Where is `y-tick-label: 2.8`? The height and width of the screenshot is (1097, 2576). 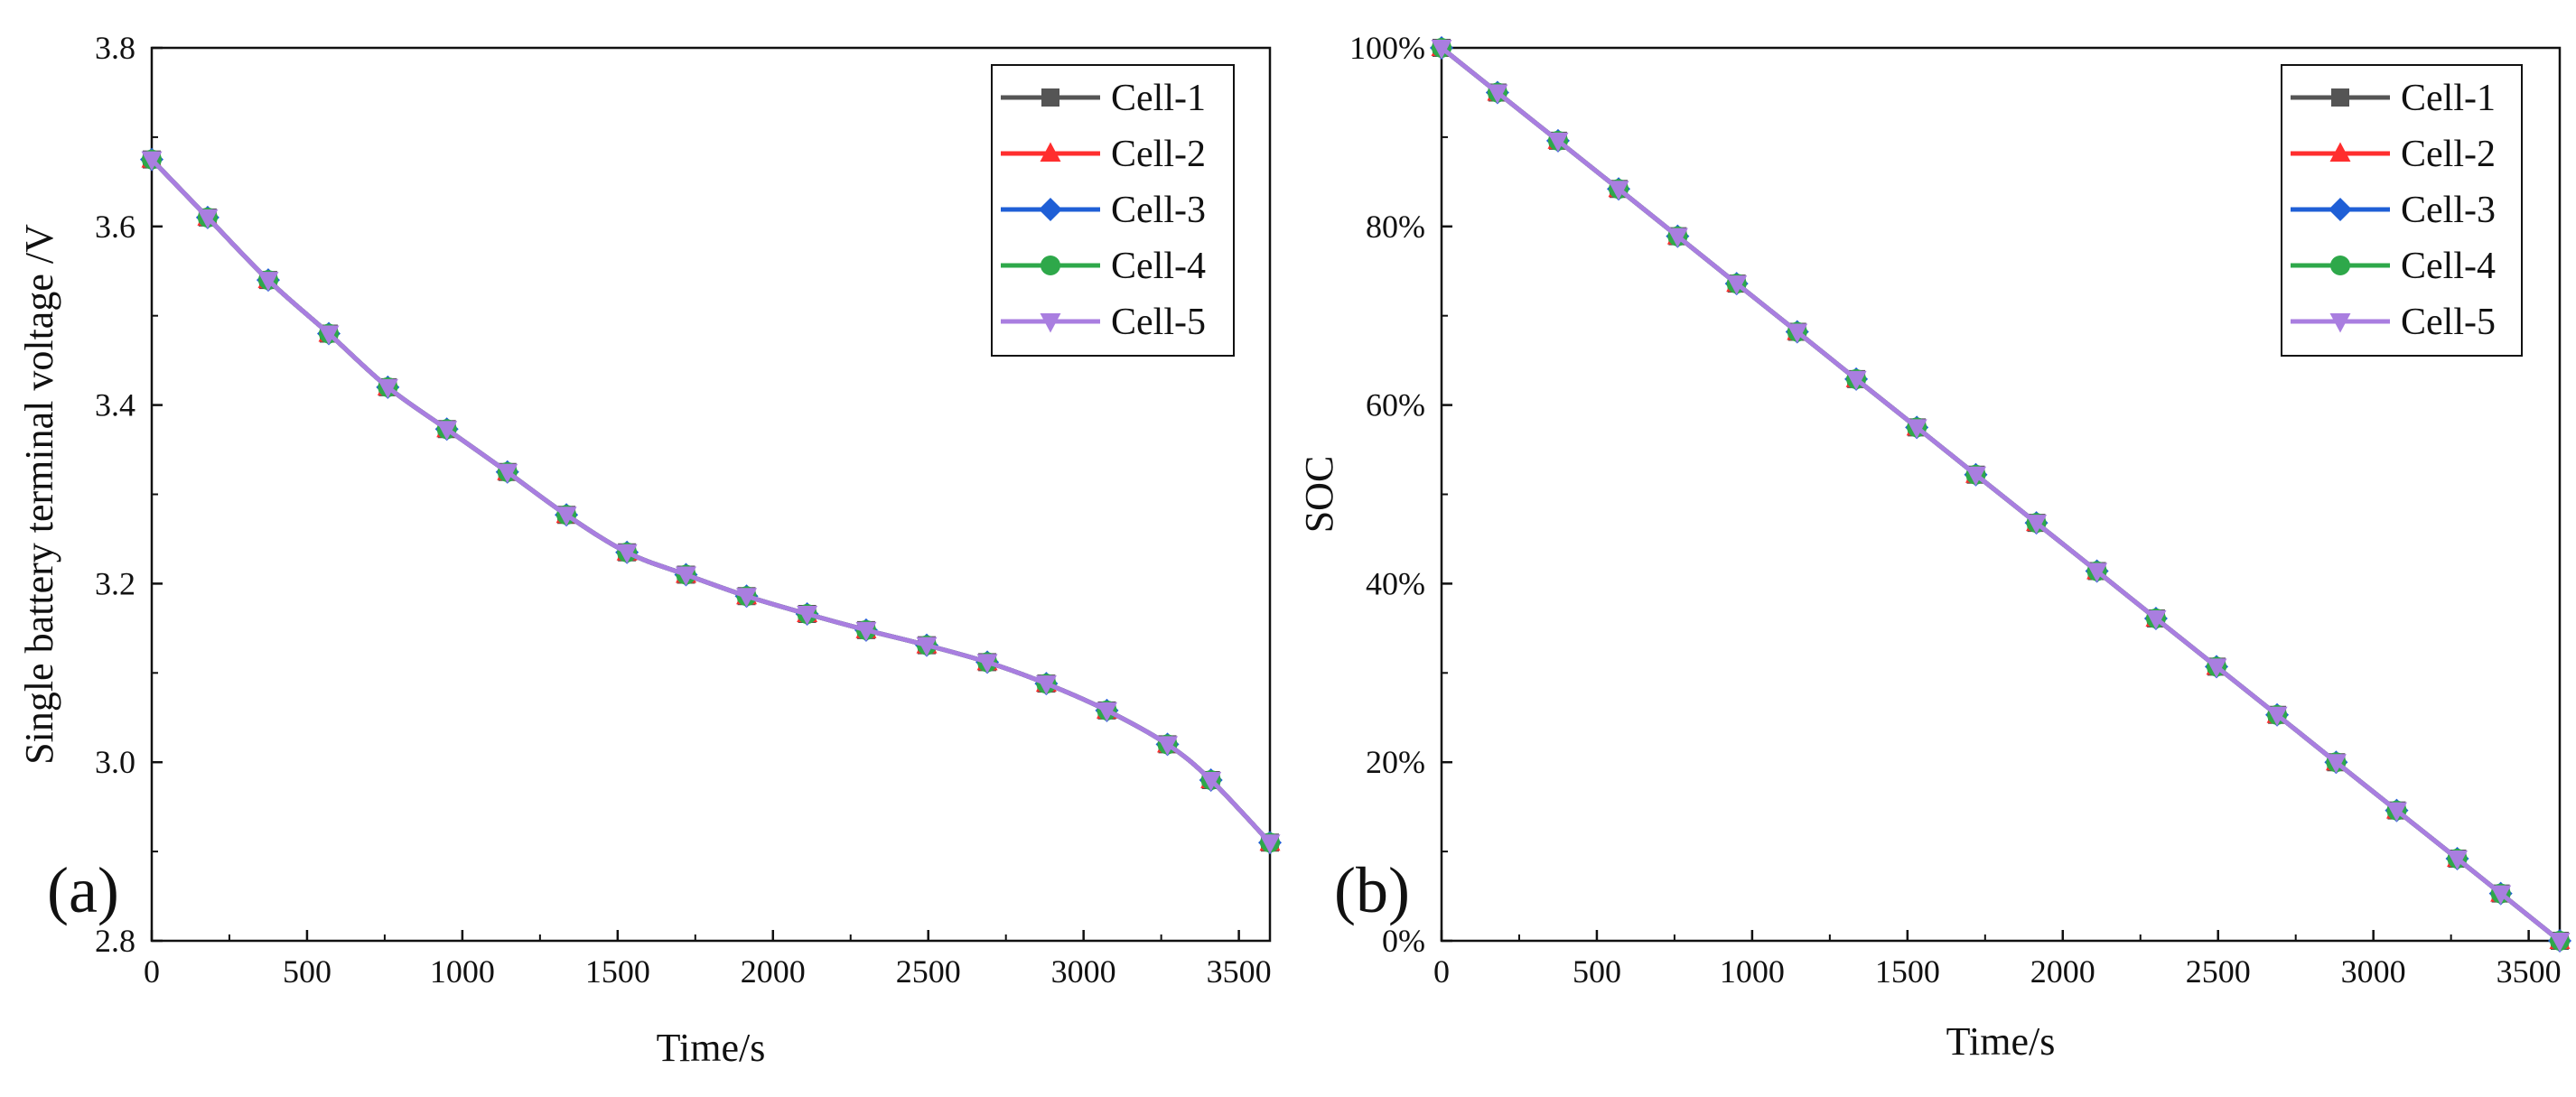 y-tick-label: 2.8 is located at coordinates (115, 941).